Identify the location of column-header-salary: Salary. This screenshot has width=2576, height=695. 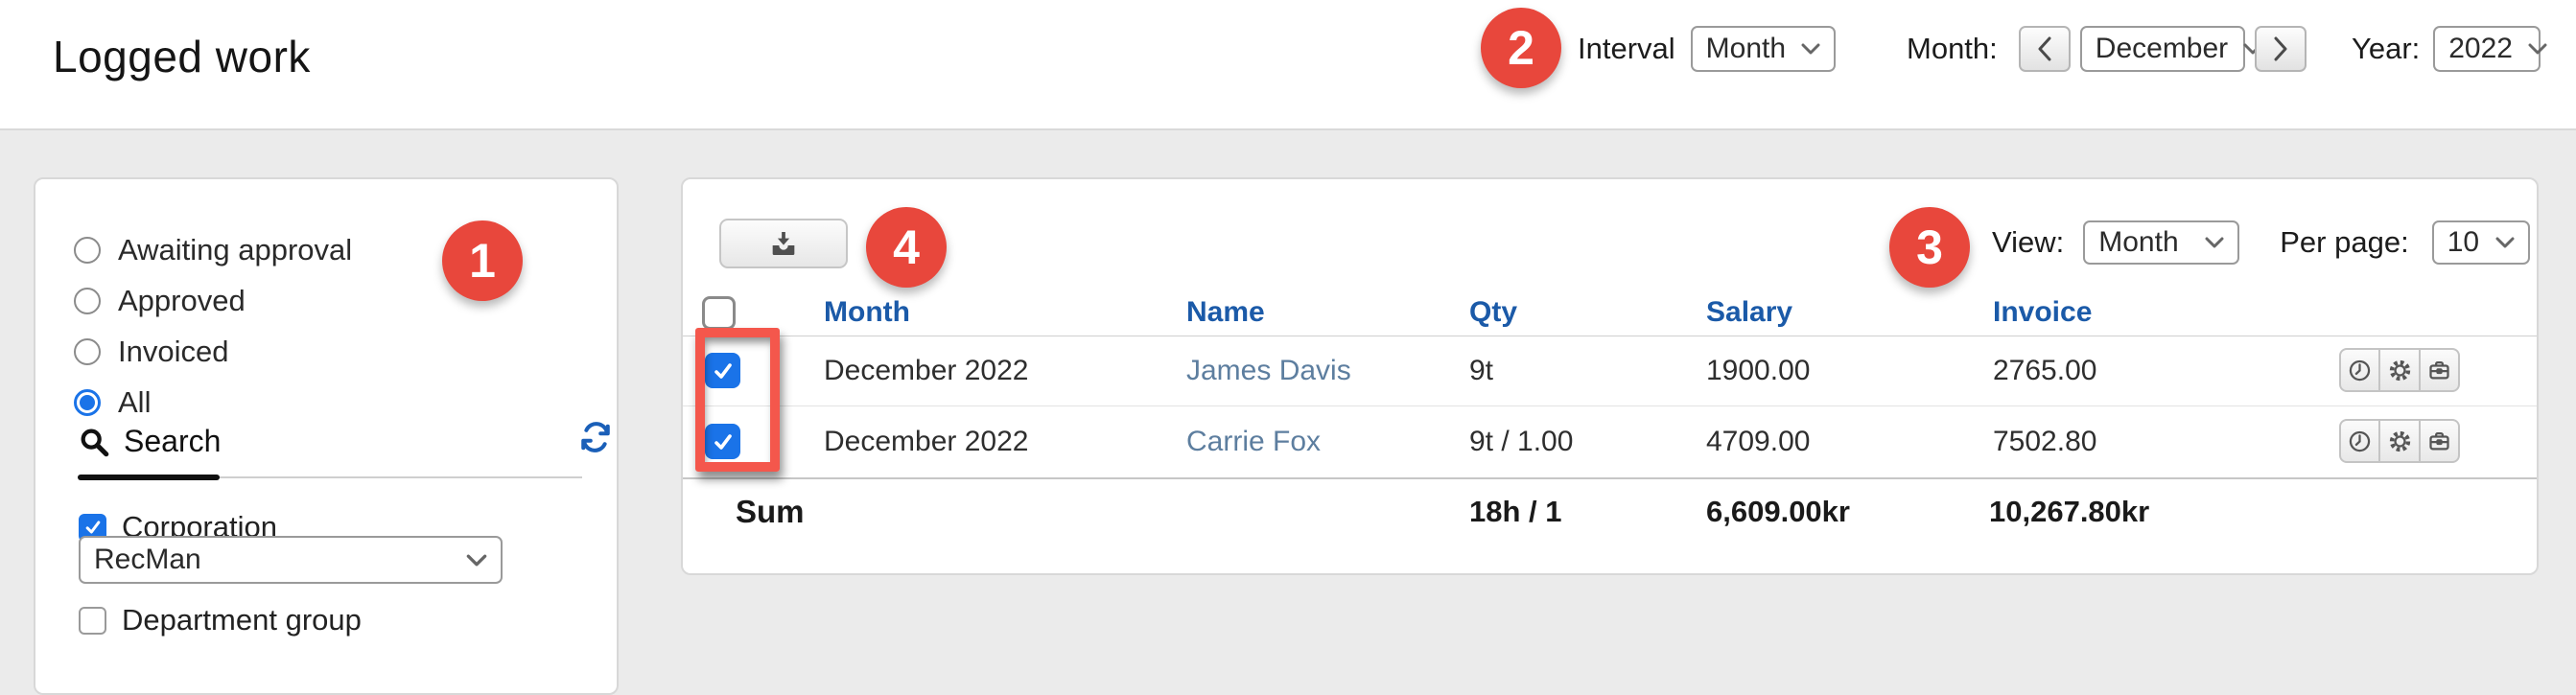
(1749, 312).